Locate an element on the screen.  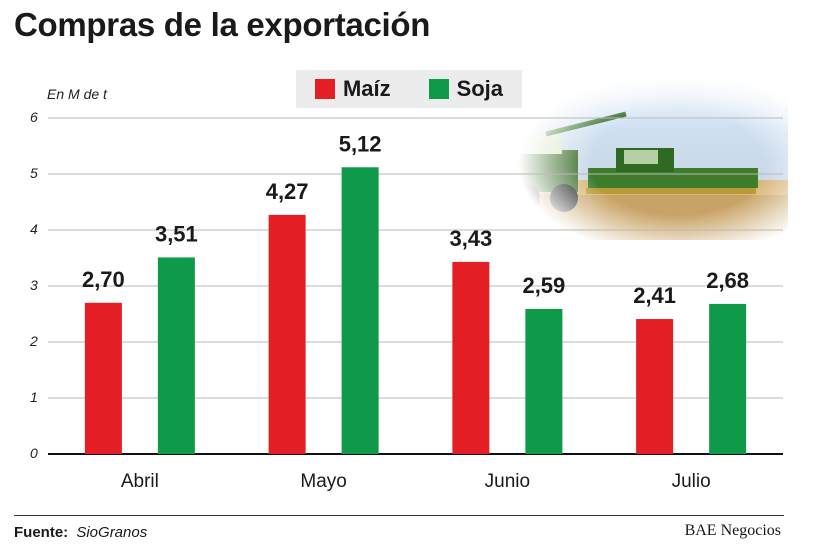
y-tick-label: 6 is located at coordinates (34, 117).